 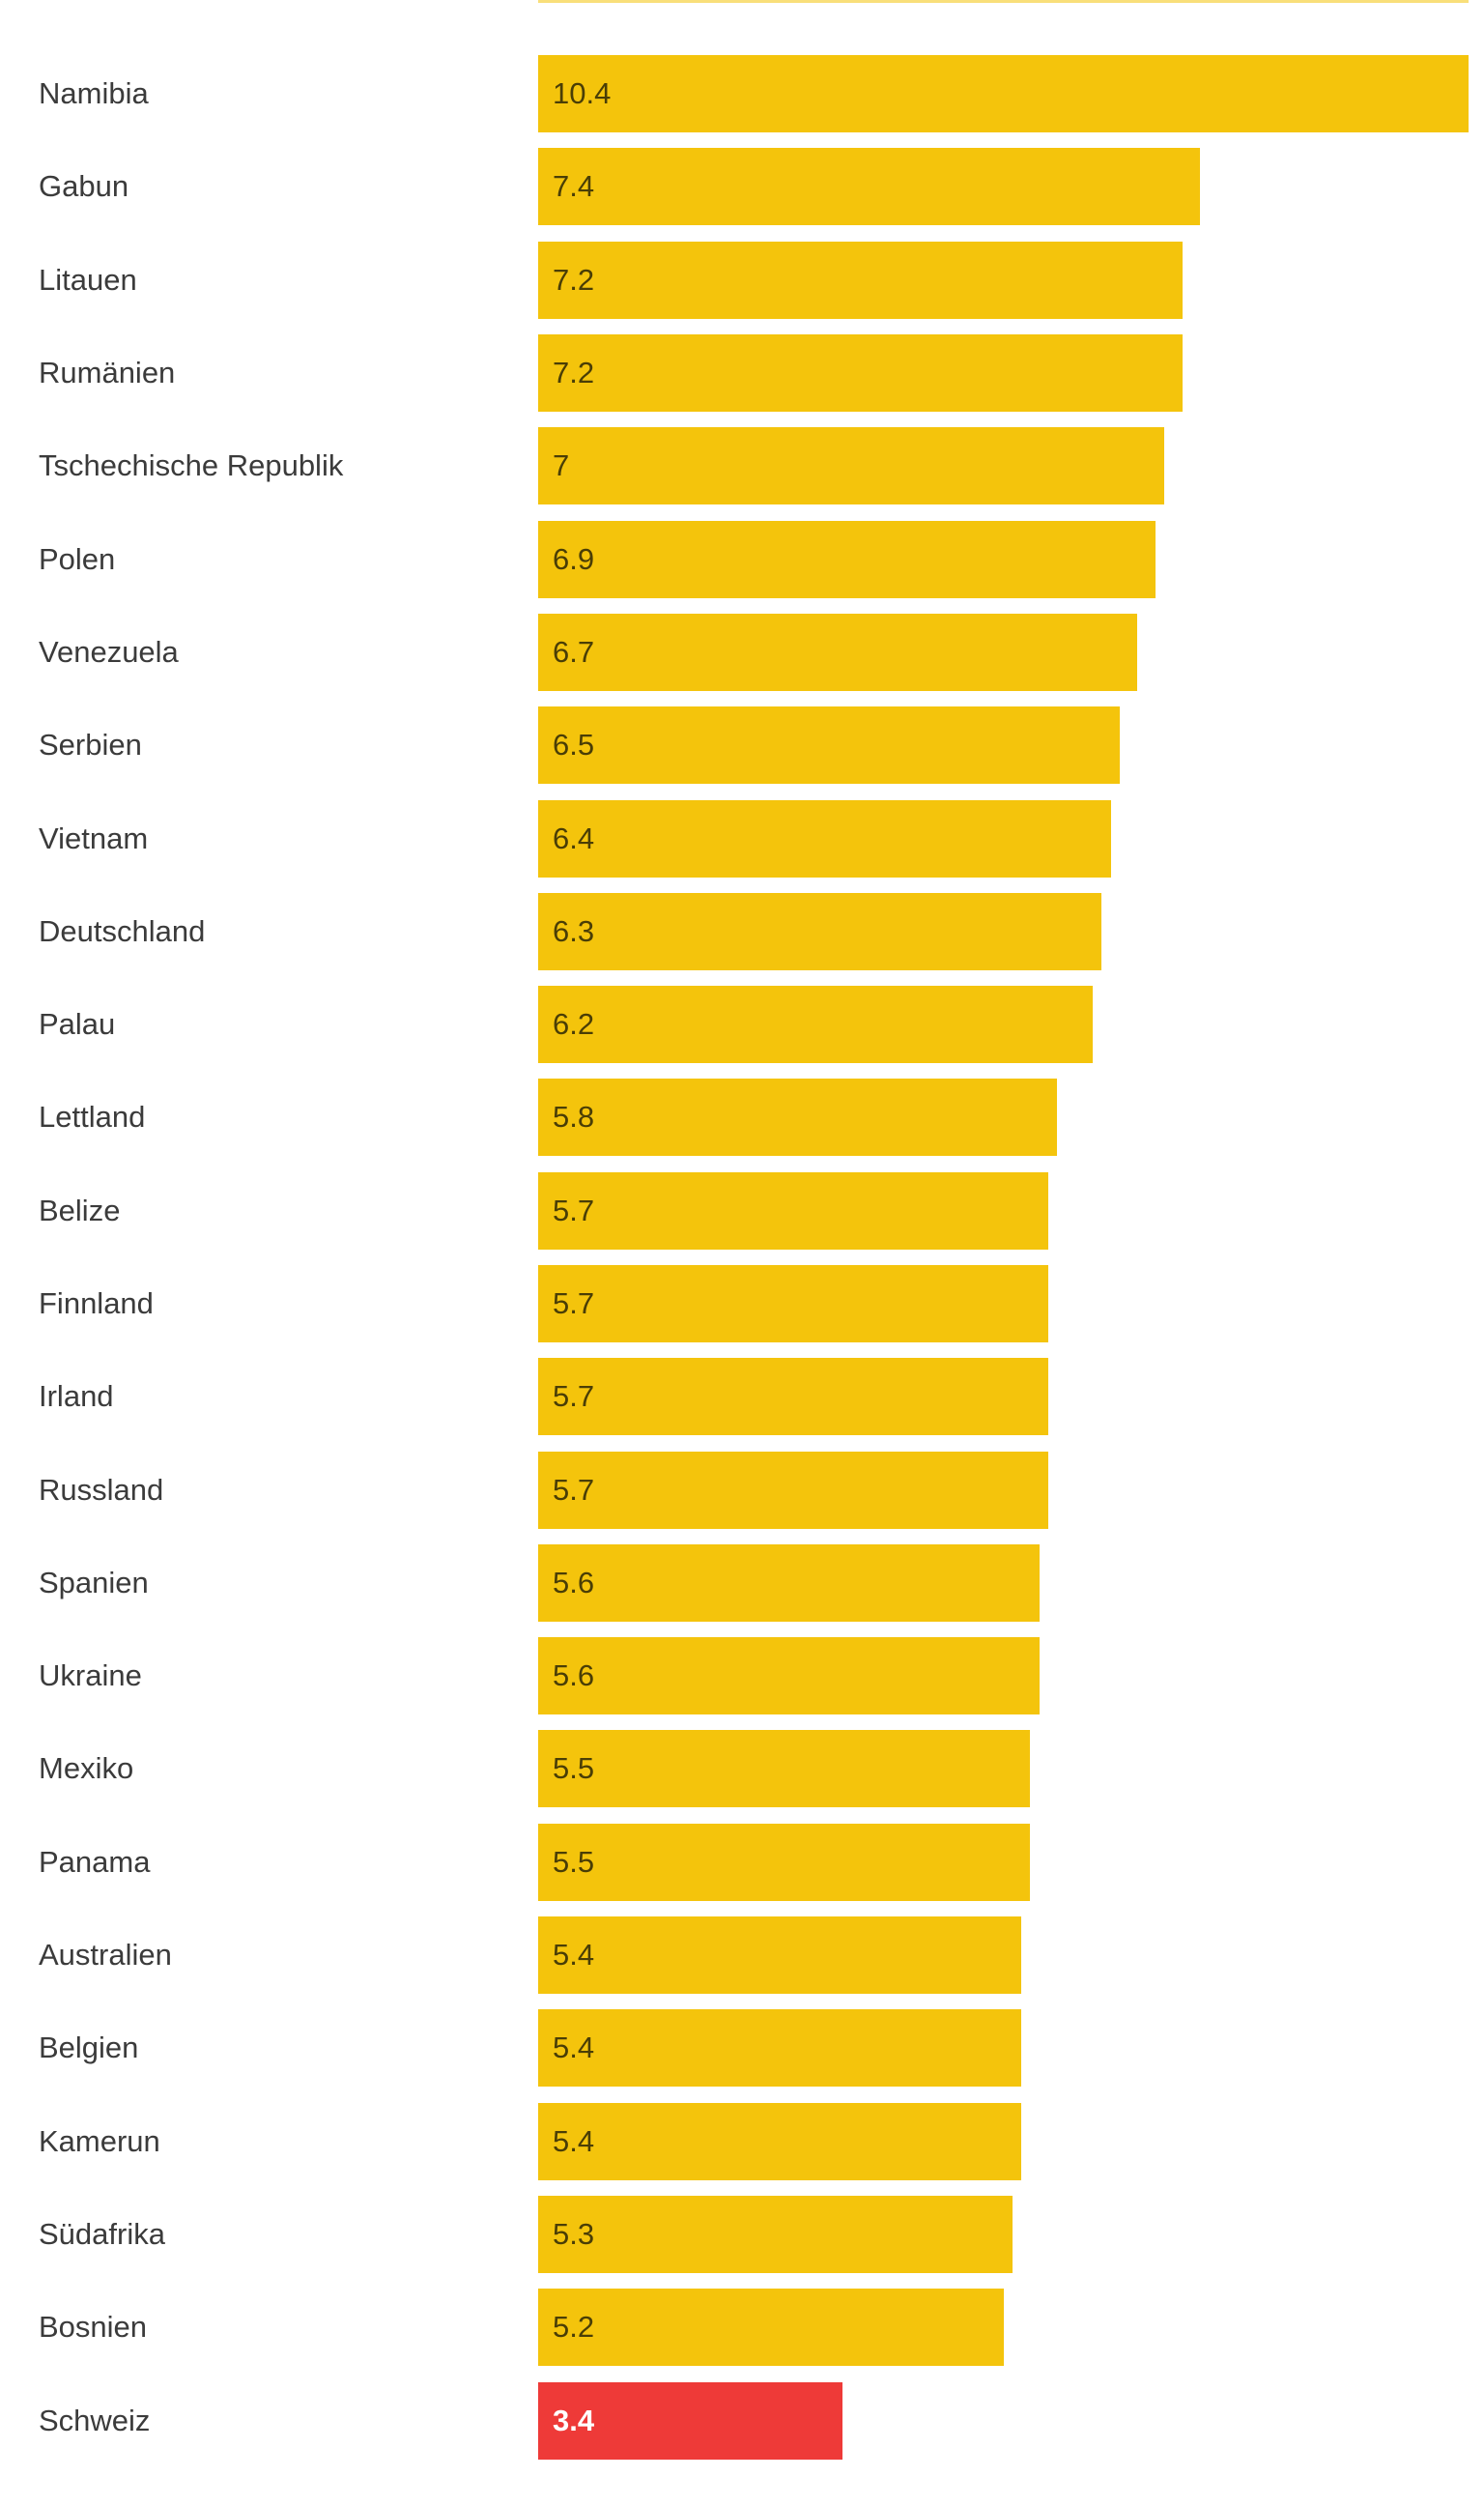 I want to click on country-label: Litauen, so click(x=88, y=279).